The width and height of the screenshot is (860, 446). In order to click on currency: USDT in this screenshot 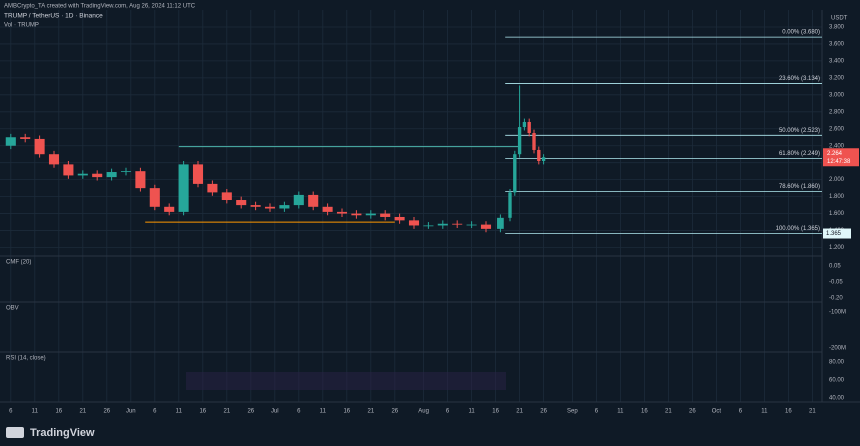, I will do `click(839, 19)`.